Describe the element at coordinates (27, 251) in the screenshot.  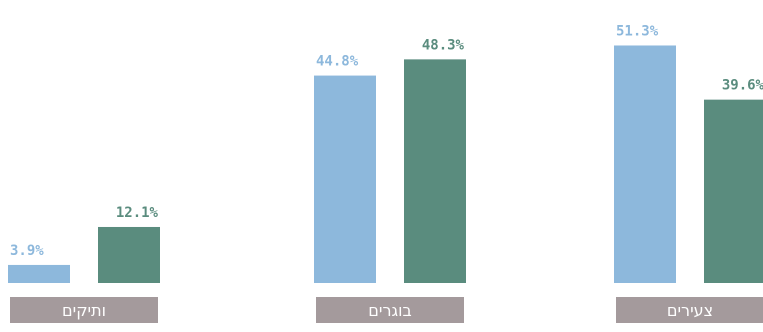
I see `value-label-0-0: 3.9%` at that location.